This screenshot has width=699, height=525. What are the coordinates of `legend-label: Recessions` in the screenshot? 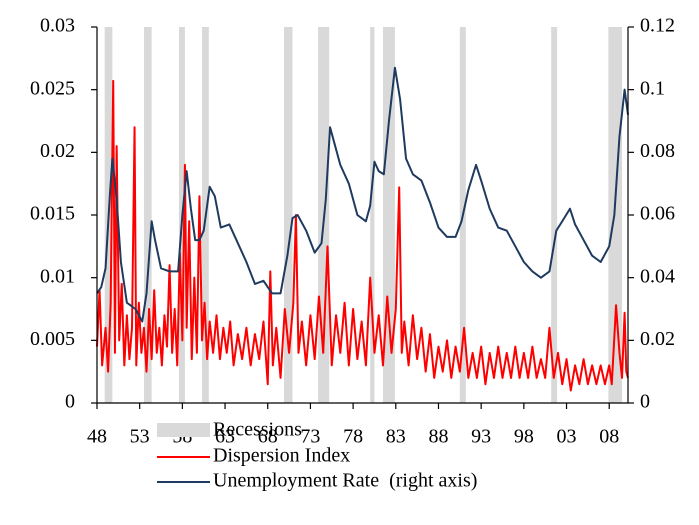 It's located at (257, 430).